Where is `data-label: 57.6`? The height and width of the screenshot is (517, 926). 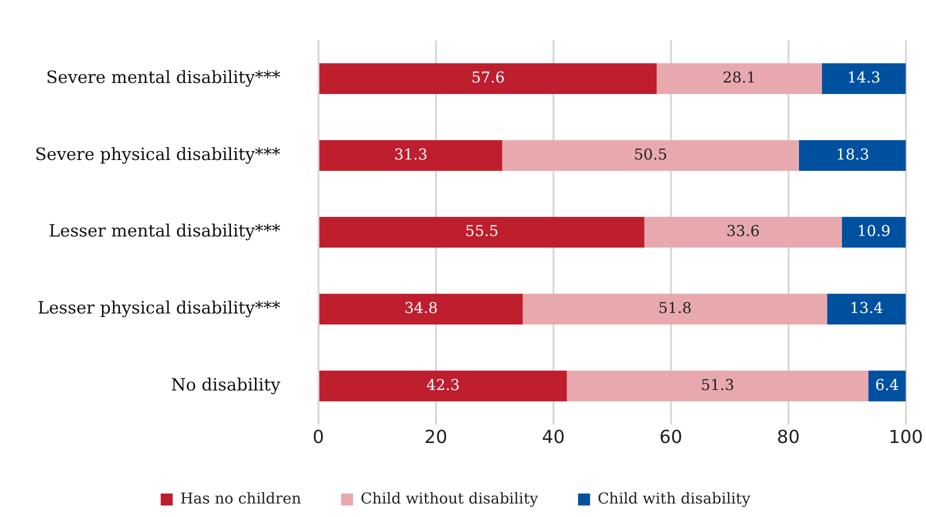 data-label: 57.6 is located at coordinates (488, 77).